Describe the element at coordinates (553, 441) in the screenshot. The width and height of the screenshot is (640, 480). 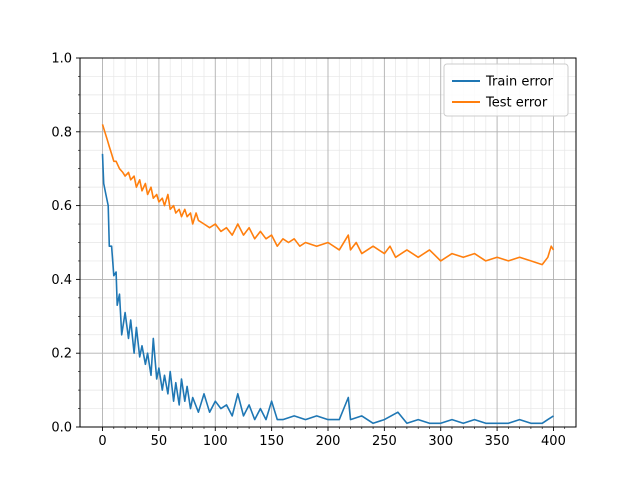
I see `x-tick-label: 400` at that location.